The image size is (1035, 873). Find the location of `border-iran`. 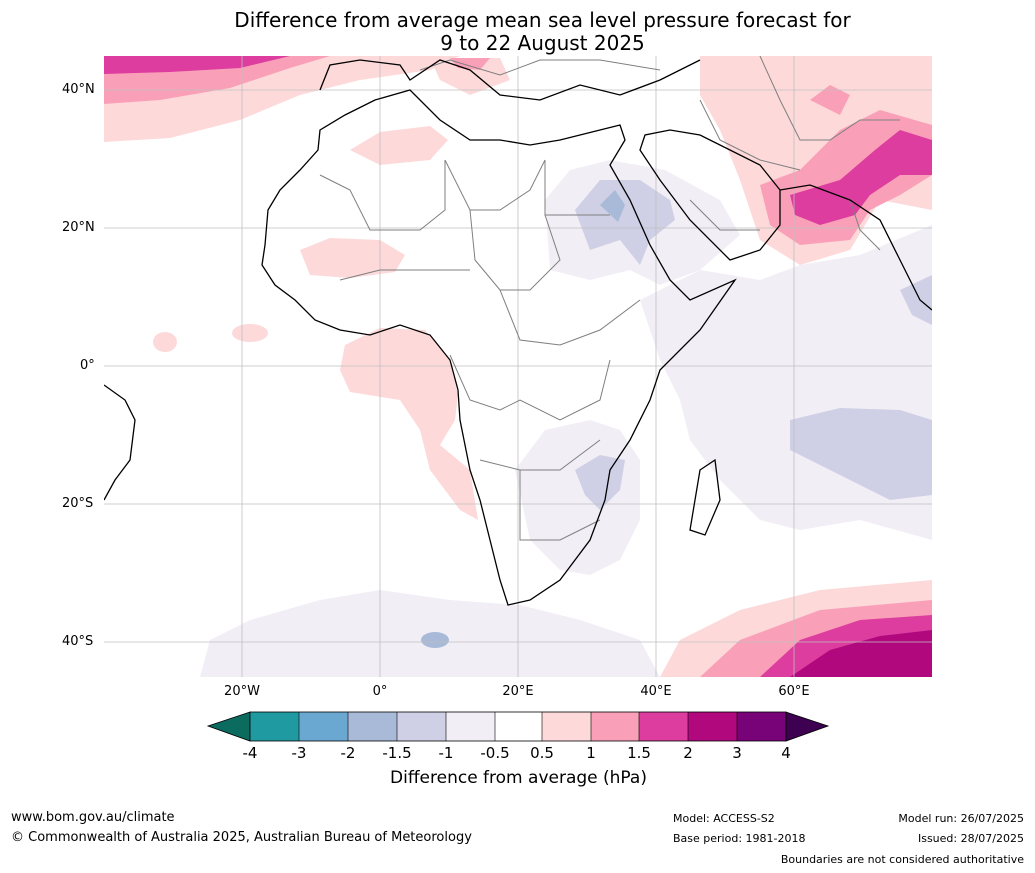

border-iran is located at coordinates (829, 98).